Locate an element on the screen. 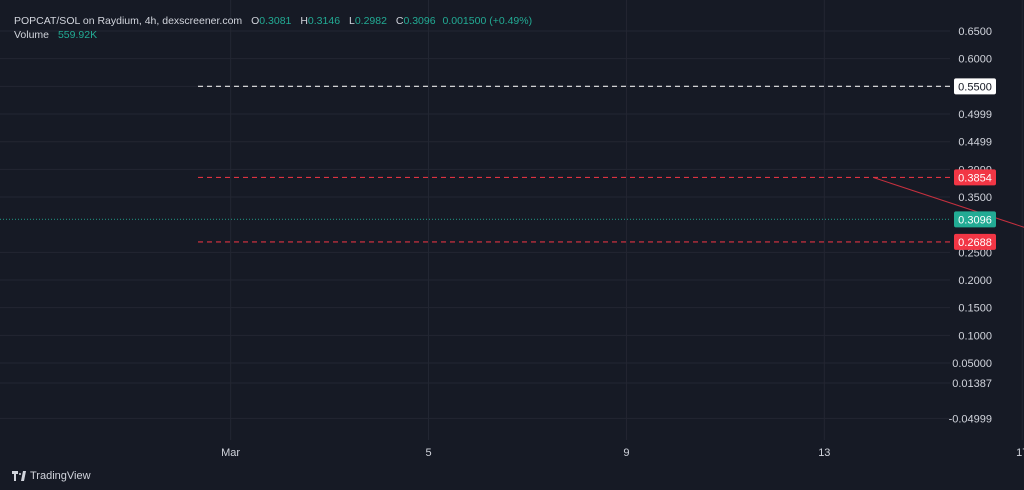  tradingview-logo: TradingView is located at coordinates (51, 476).